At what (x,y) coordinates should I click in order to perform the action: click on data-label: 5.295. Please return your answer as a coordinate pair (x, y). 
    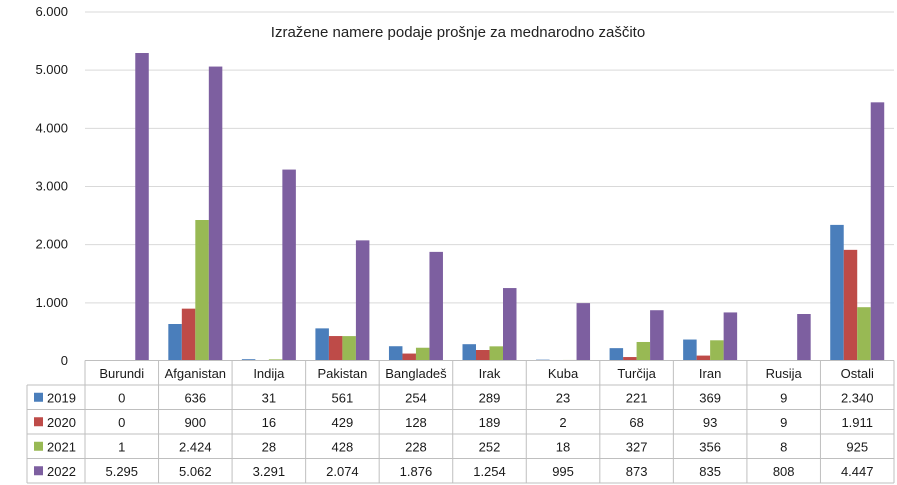
    Looking at the image, I should click on (121, 471).